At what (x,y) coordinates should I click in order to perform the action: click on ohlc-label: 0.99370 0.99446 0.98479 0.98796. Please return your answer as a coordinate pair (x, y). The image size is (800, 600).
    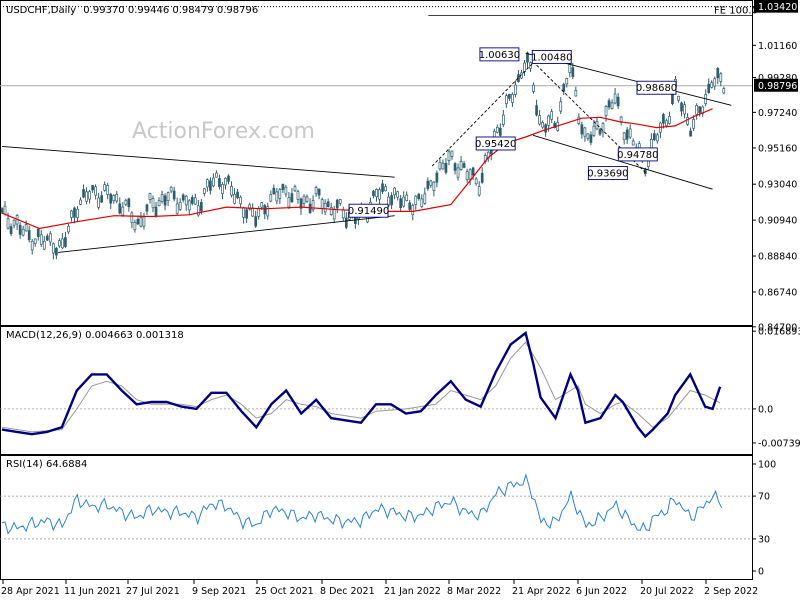
    Looking at the image, I should click on (170, 10).